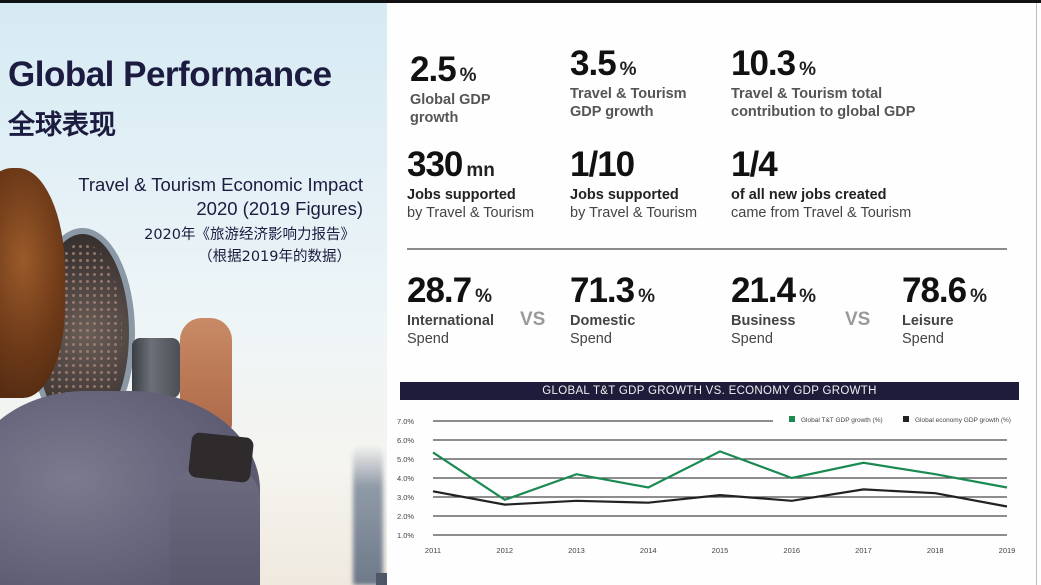 This screenshot has height=585, width=1041. I want to click on stat-jobs-ratio: 1/10 Jobs supported by Travel & Tourism, so click(633, 184).